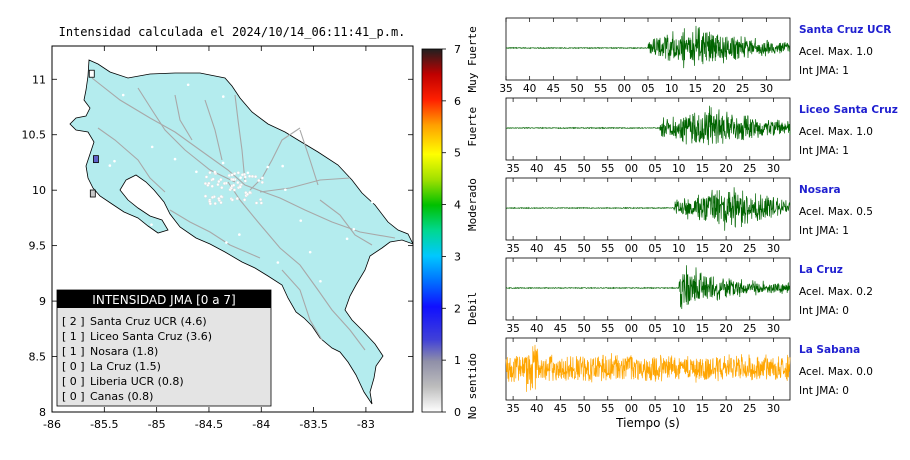 The width and height of the screenshot is (910, 460). What do you see at coordinates (472, 59) in the screenshot?
I see `colorbar-label: Muy Fuerte` at bounding box center [472, 59].